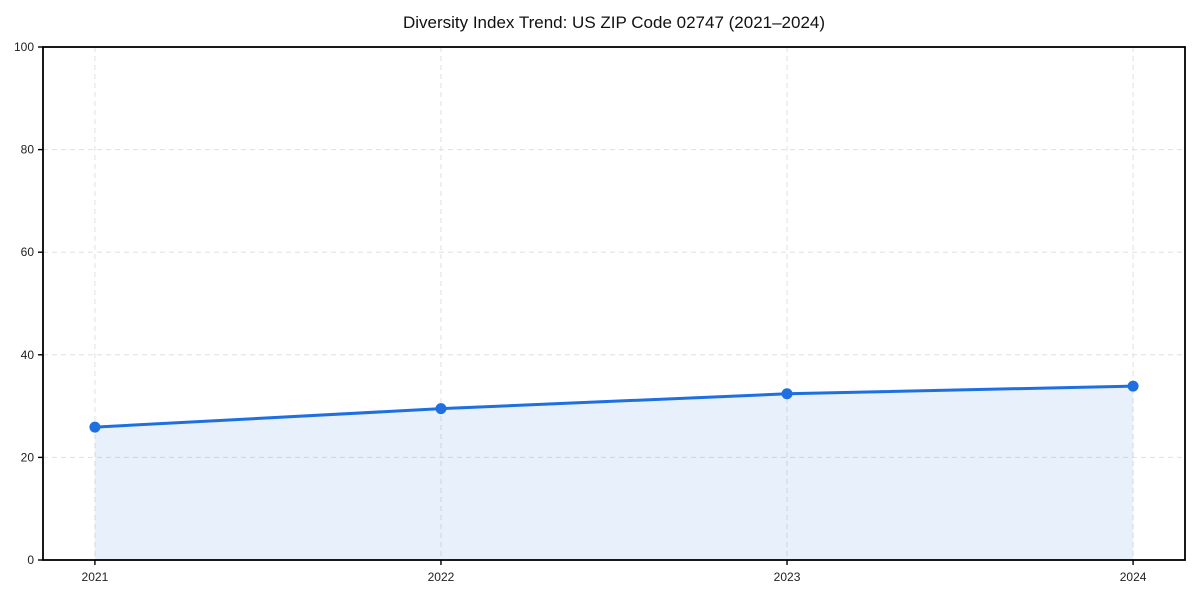  Describe the element at coordinates (30, 560) in the screenshot. I see `y-tick-label: 0` at that location.